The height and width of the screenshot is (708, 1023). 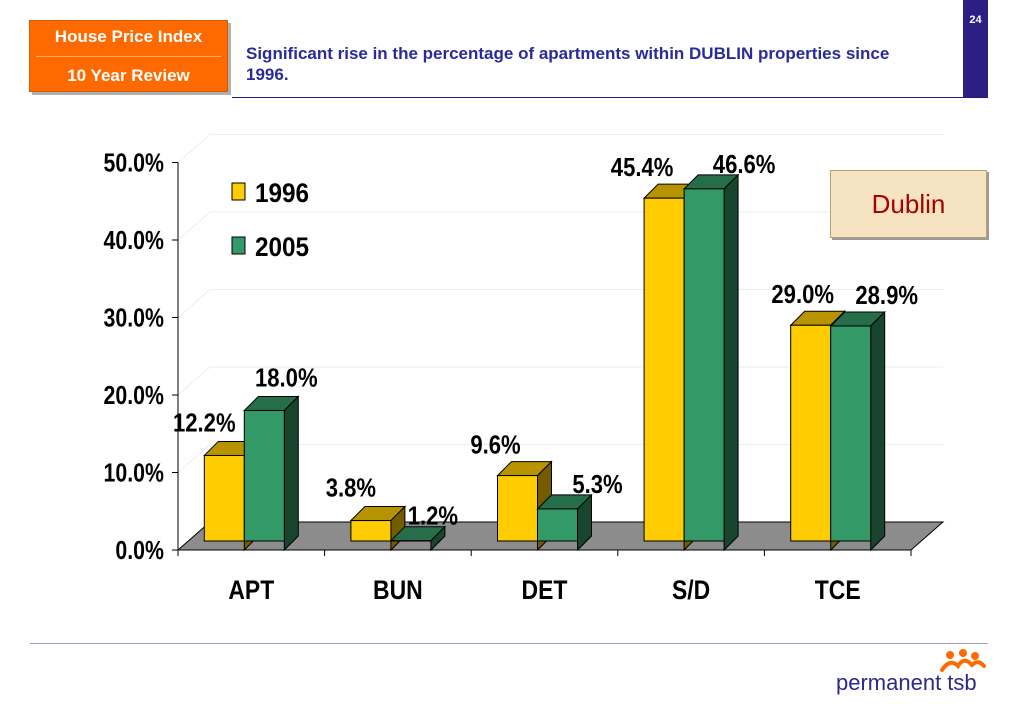 I want to click on page-number-tab: 24, so click(x=975, y=48).